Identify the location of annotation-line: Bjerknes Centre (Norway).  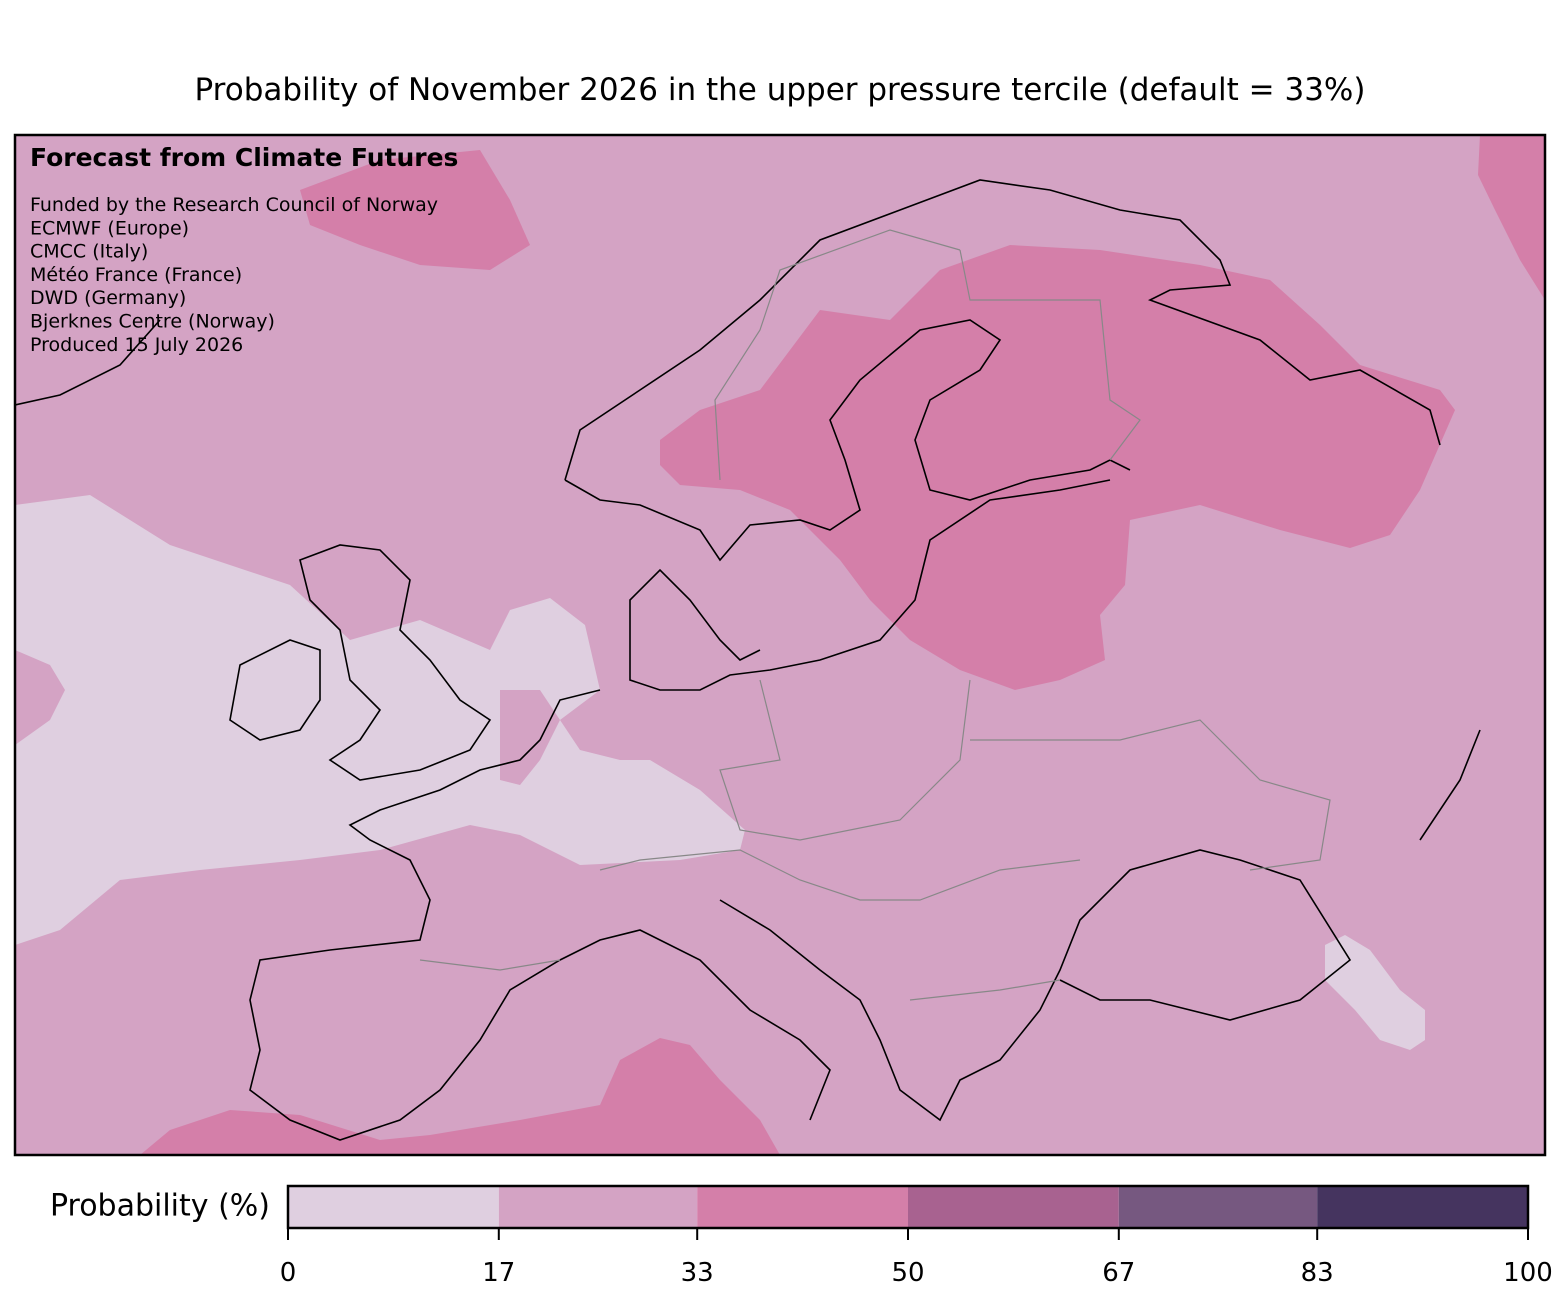
(152, 322).